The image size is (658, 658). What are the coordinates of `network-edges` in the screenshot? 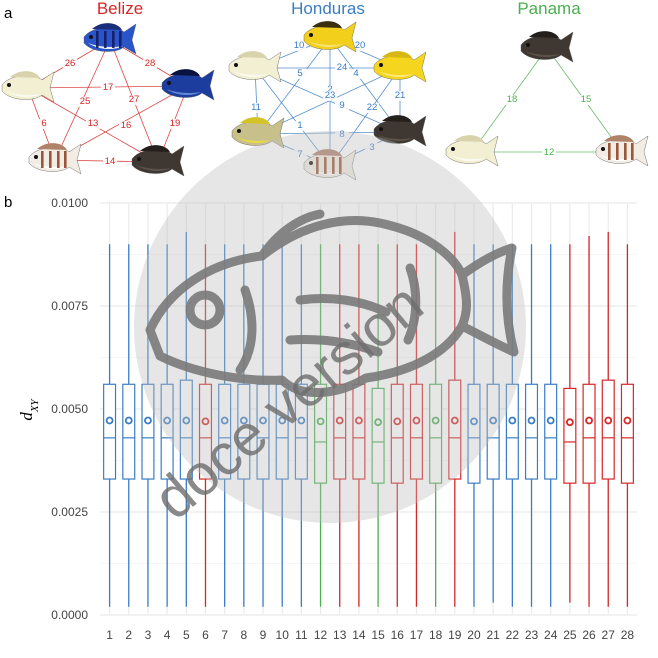 It's located at (547, 100).